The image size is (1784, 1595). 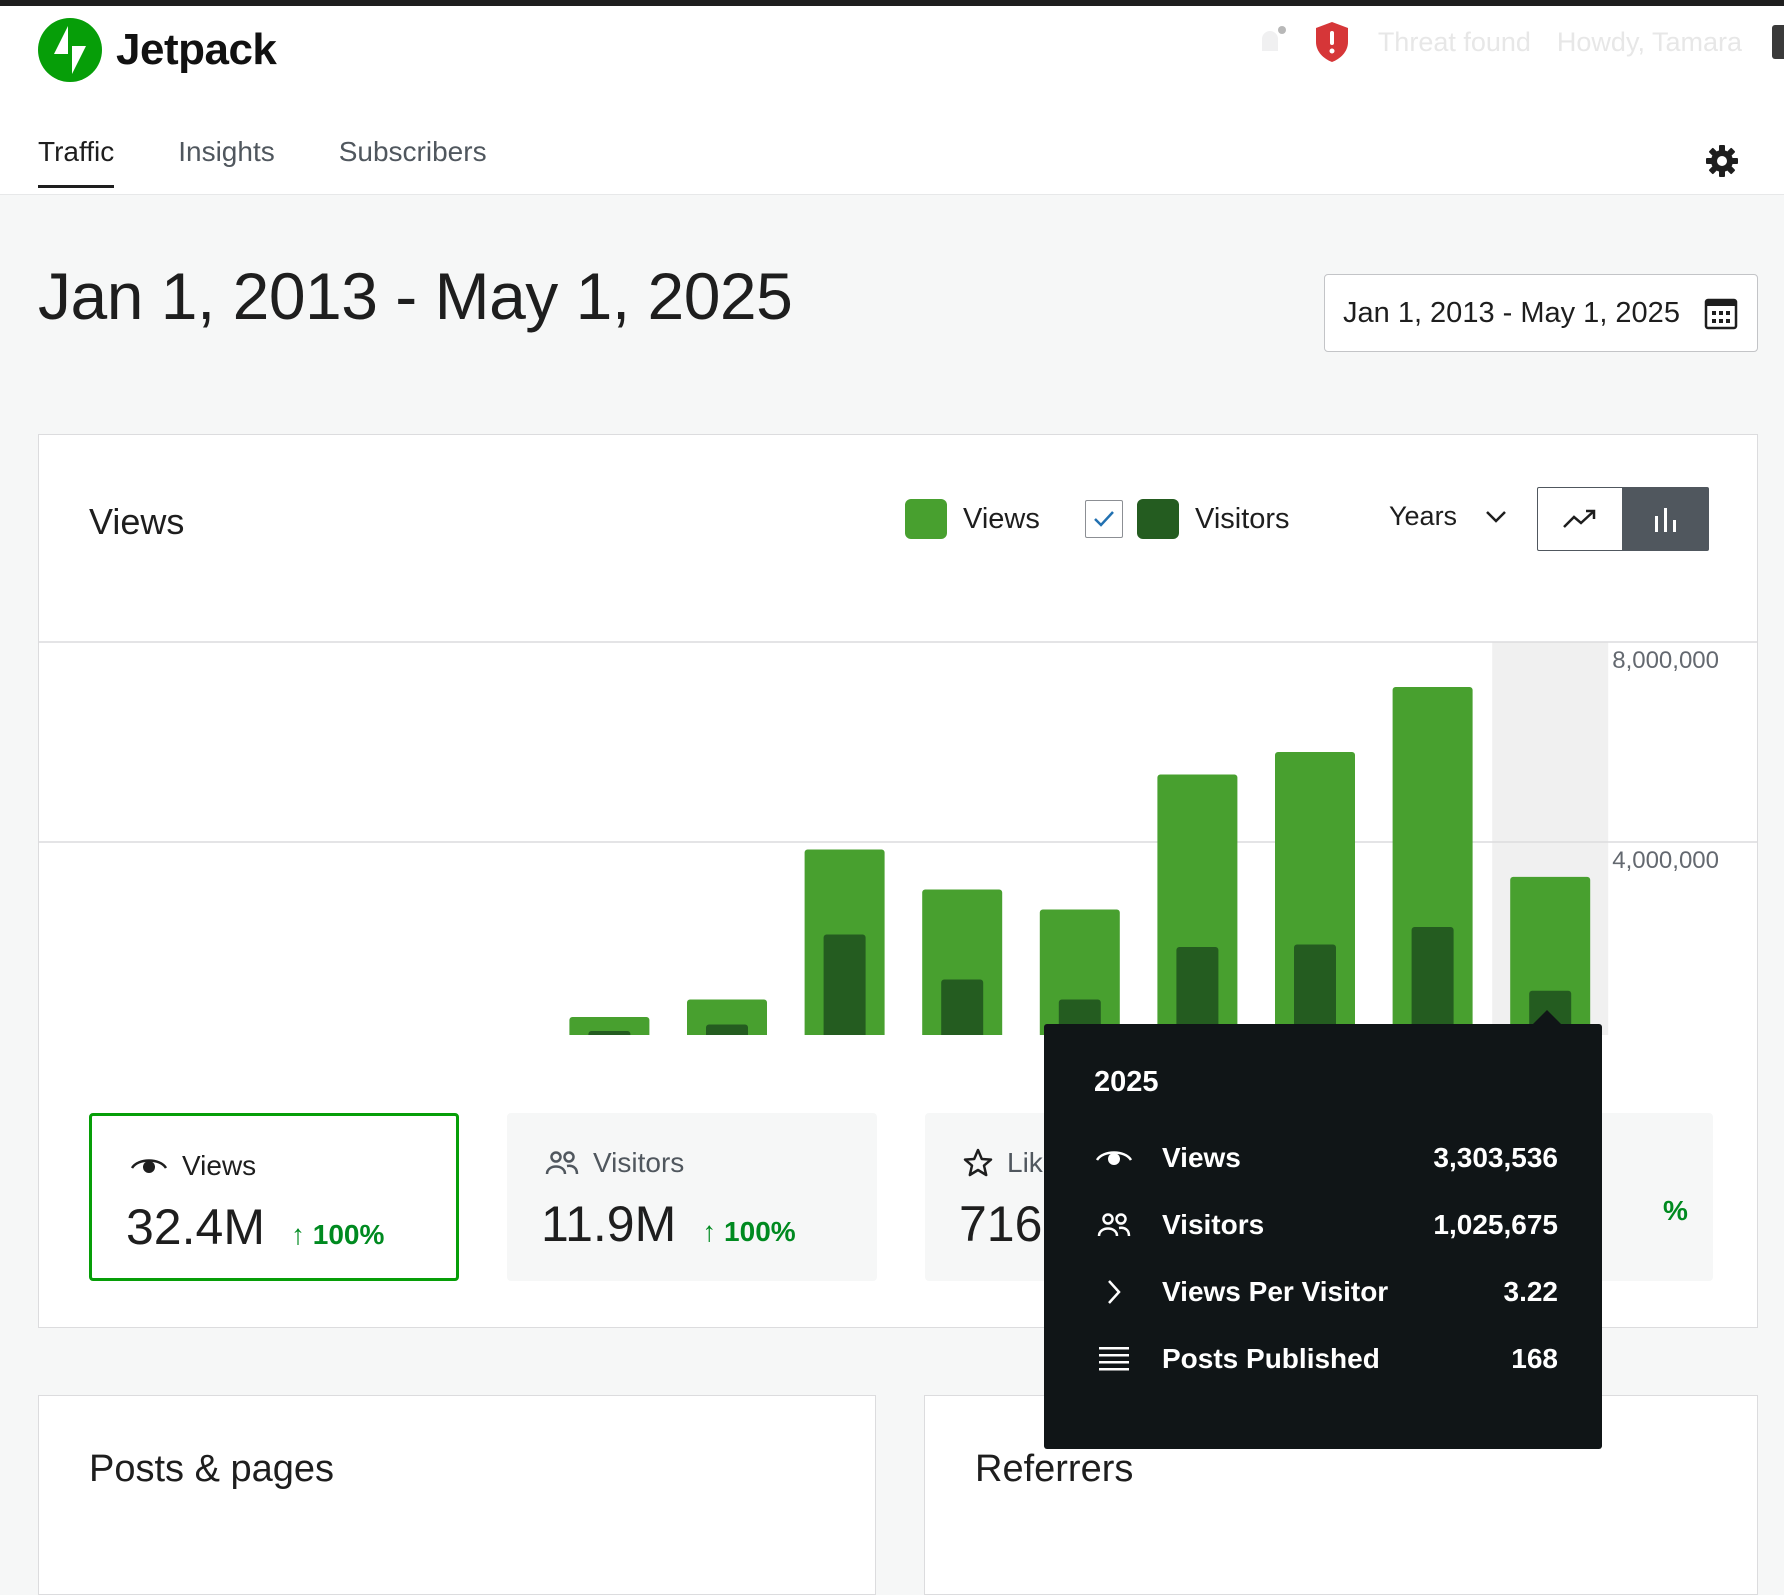 I want to click on legend-views: Views, so click(x=972, y=519).